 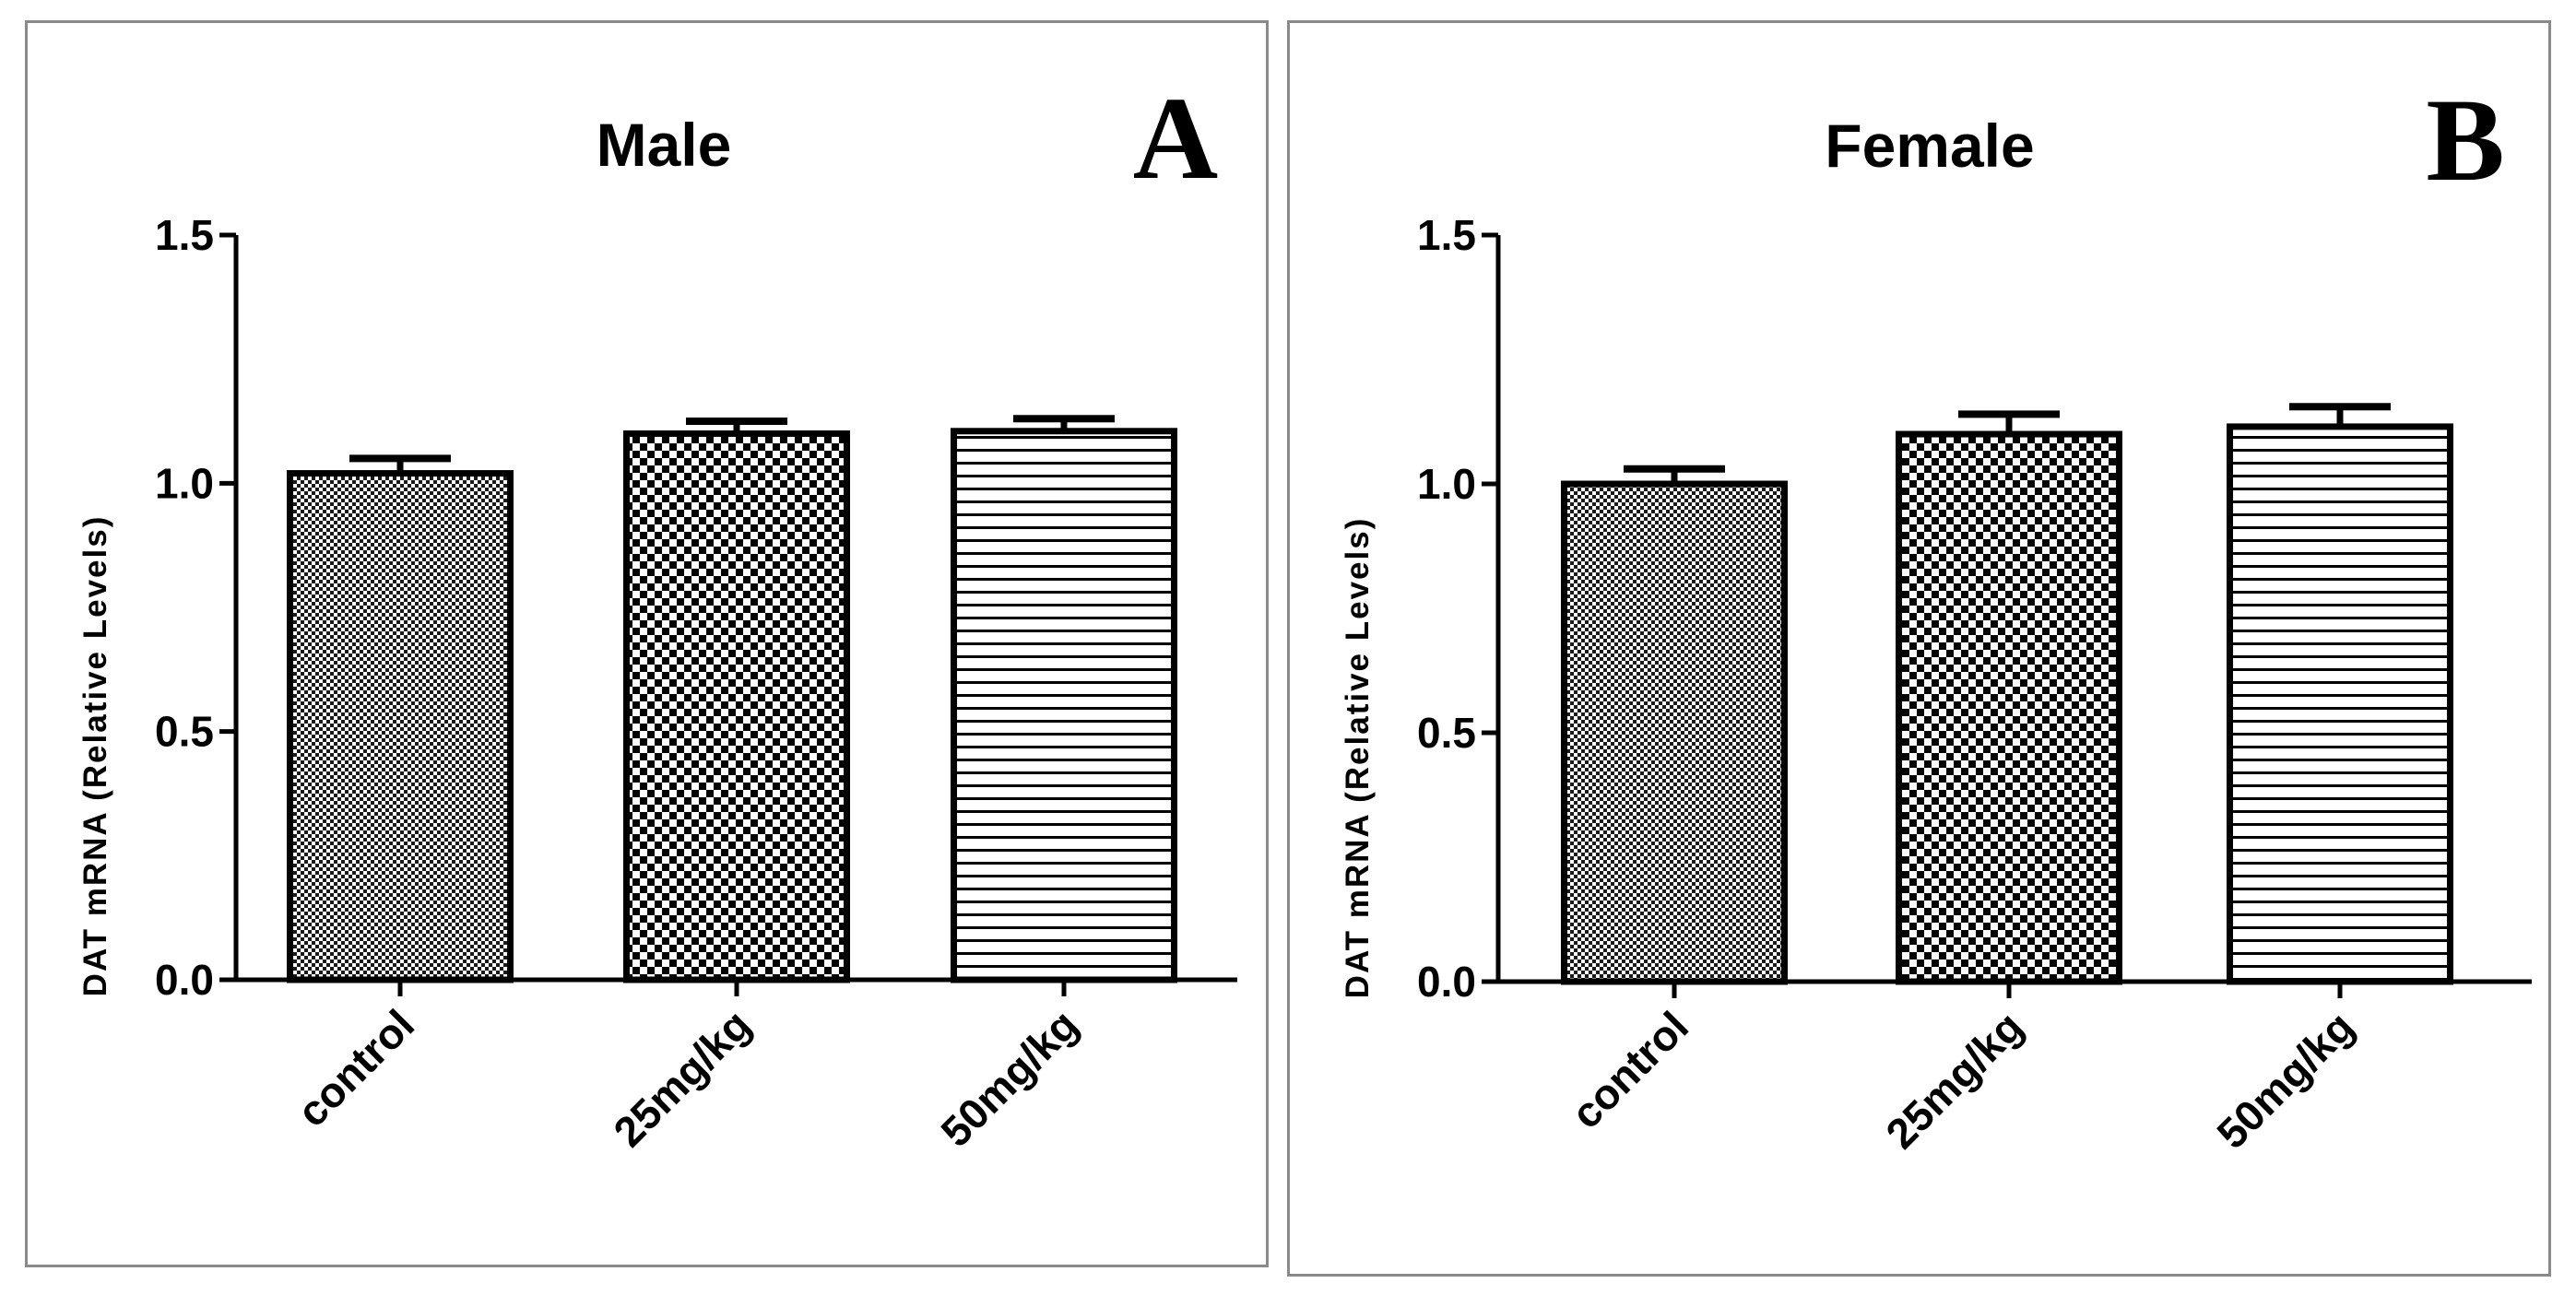 I want to click on chart-title: Male, so click(x=664, y=145).